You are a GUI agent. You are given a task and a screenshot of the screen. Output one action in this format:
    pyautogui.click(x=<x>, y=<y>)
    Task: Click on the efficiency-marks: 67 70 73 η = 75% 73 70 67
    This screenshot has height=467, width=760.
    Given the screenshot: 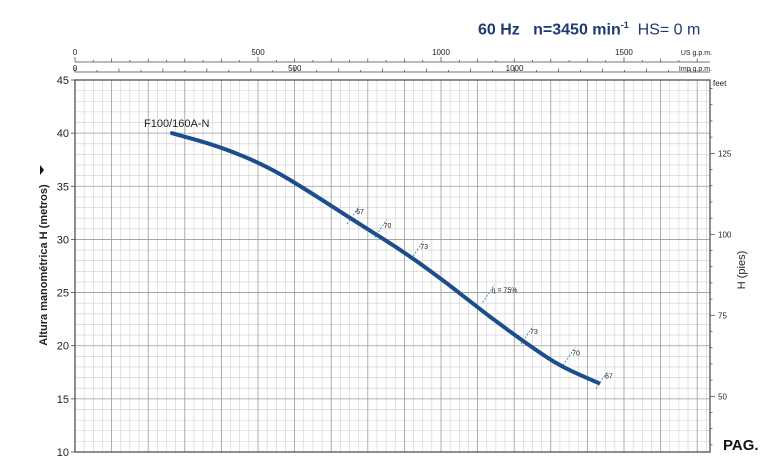 What is the action you would take?
    pyautogui.click(x=479, y=297)
    